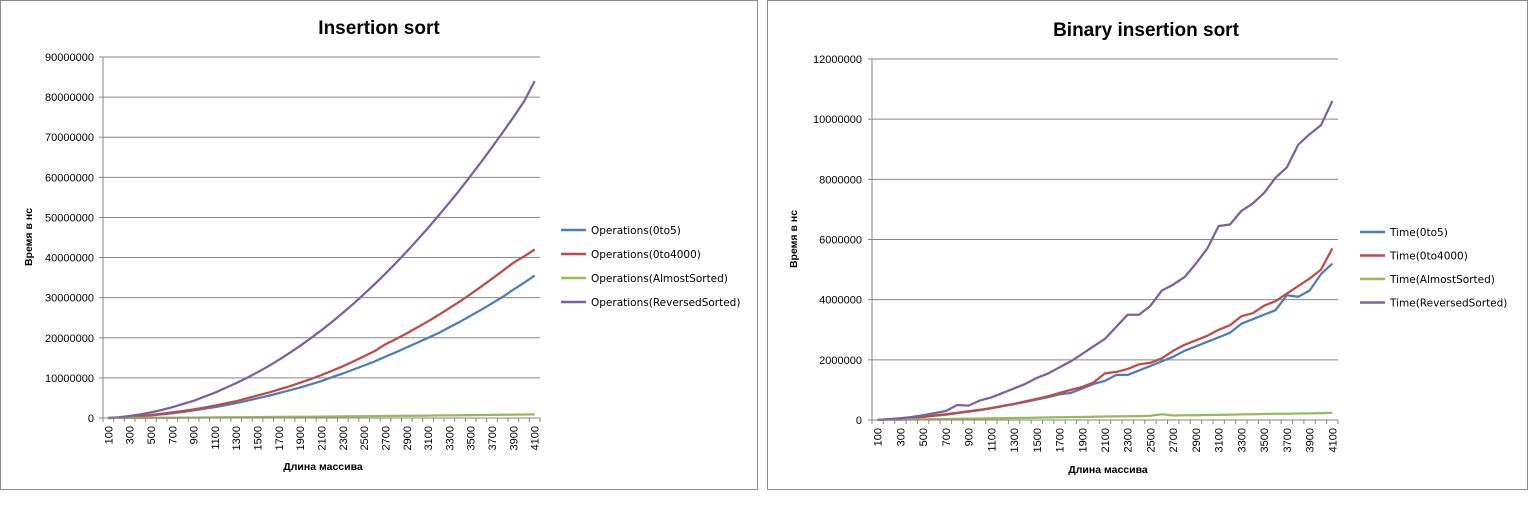 Image resolution: width=1532 pixels, height=506 pixels. What do you see at coordinates (1105, 342) in the screenshot?
I see `series-line-time-0to5` at bounding box center [1105, 342].